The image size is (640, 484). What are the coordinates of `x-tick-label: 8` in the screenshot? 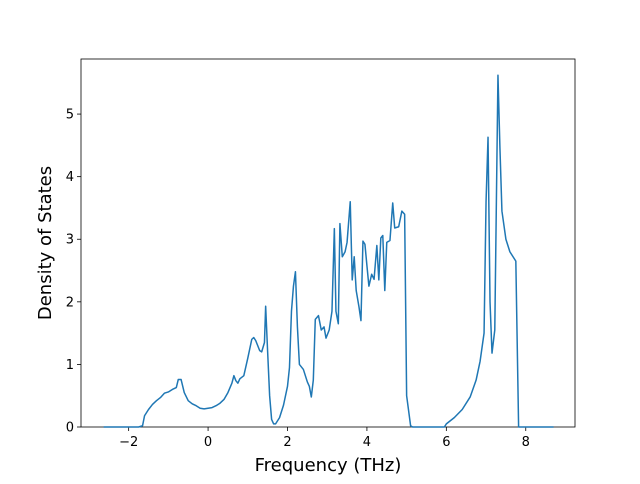 It's located at (526, 442).